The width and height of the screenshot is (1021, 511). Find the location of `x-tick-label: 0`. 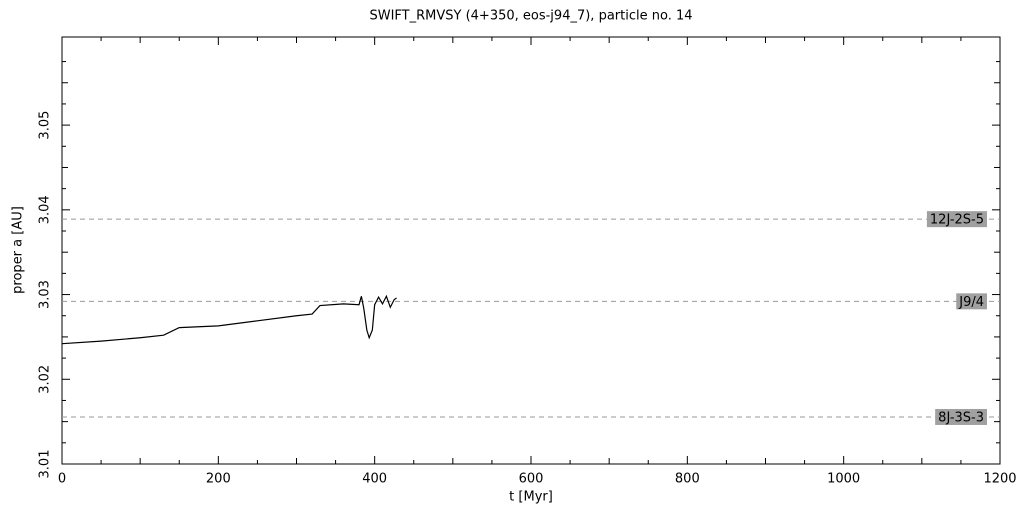

x-tick-label: 0 is located at coordinates (62, 479).